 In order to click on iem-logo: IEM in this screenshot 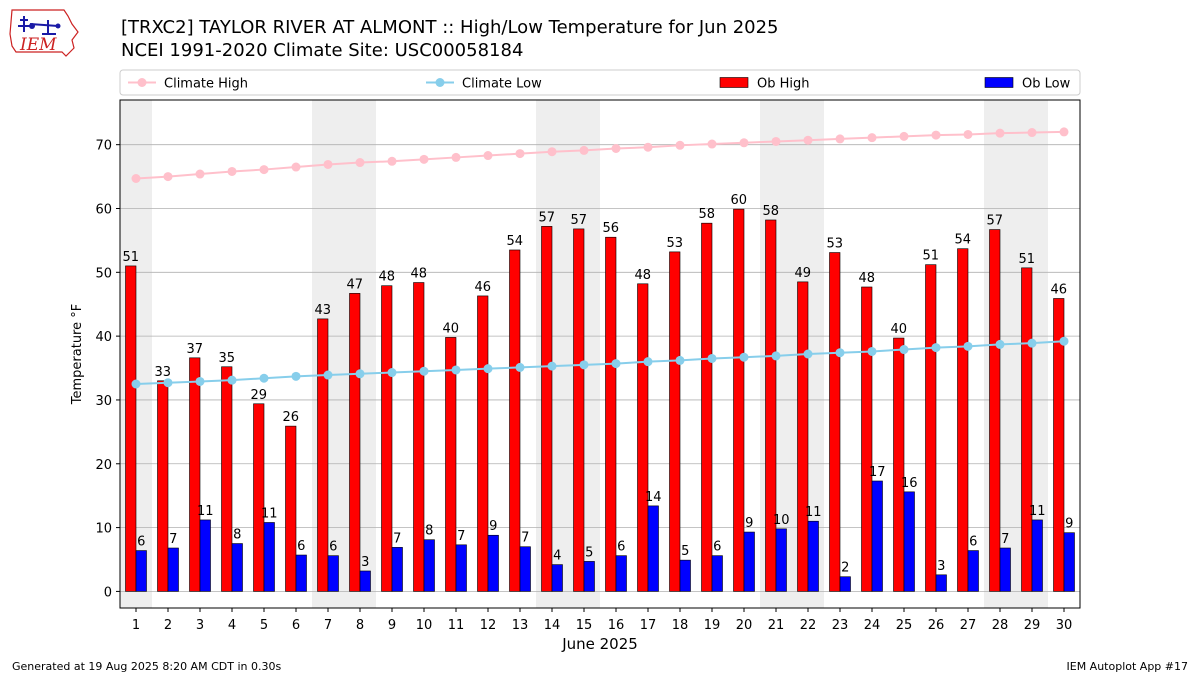, I will do `click(44, 33)`.